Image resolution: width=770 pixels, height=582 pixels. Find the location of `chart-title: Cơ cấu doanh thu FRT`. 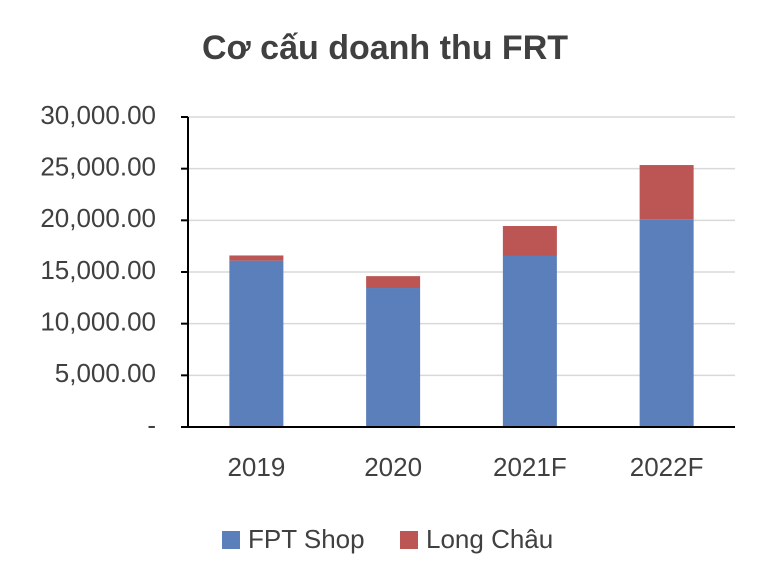

chart-title: Cơ cấu doanh thu FRT is located at coordinates (385, 48).